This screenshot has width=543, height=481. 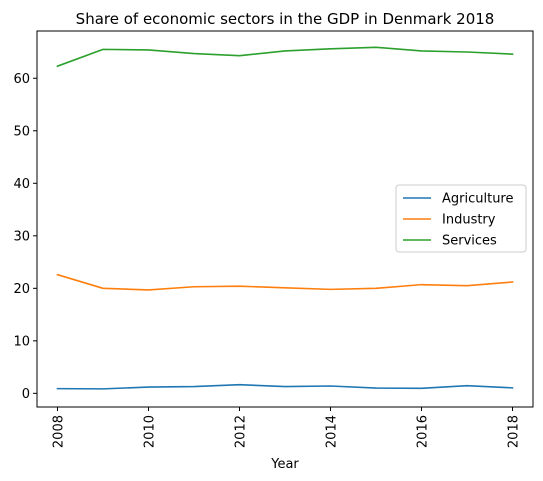 What do you see at coordinates (285, 282) in the screenshot?
I see `series-line-industry` at bounding box center [285, 282].